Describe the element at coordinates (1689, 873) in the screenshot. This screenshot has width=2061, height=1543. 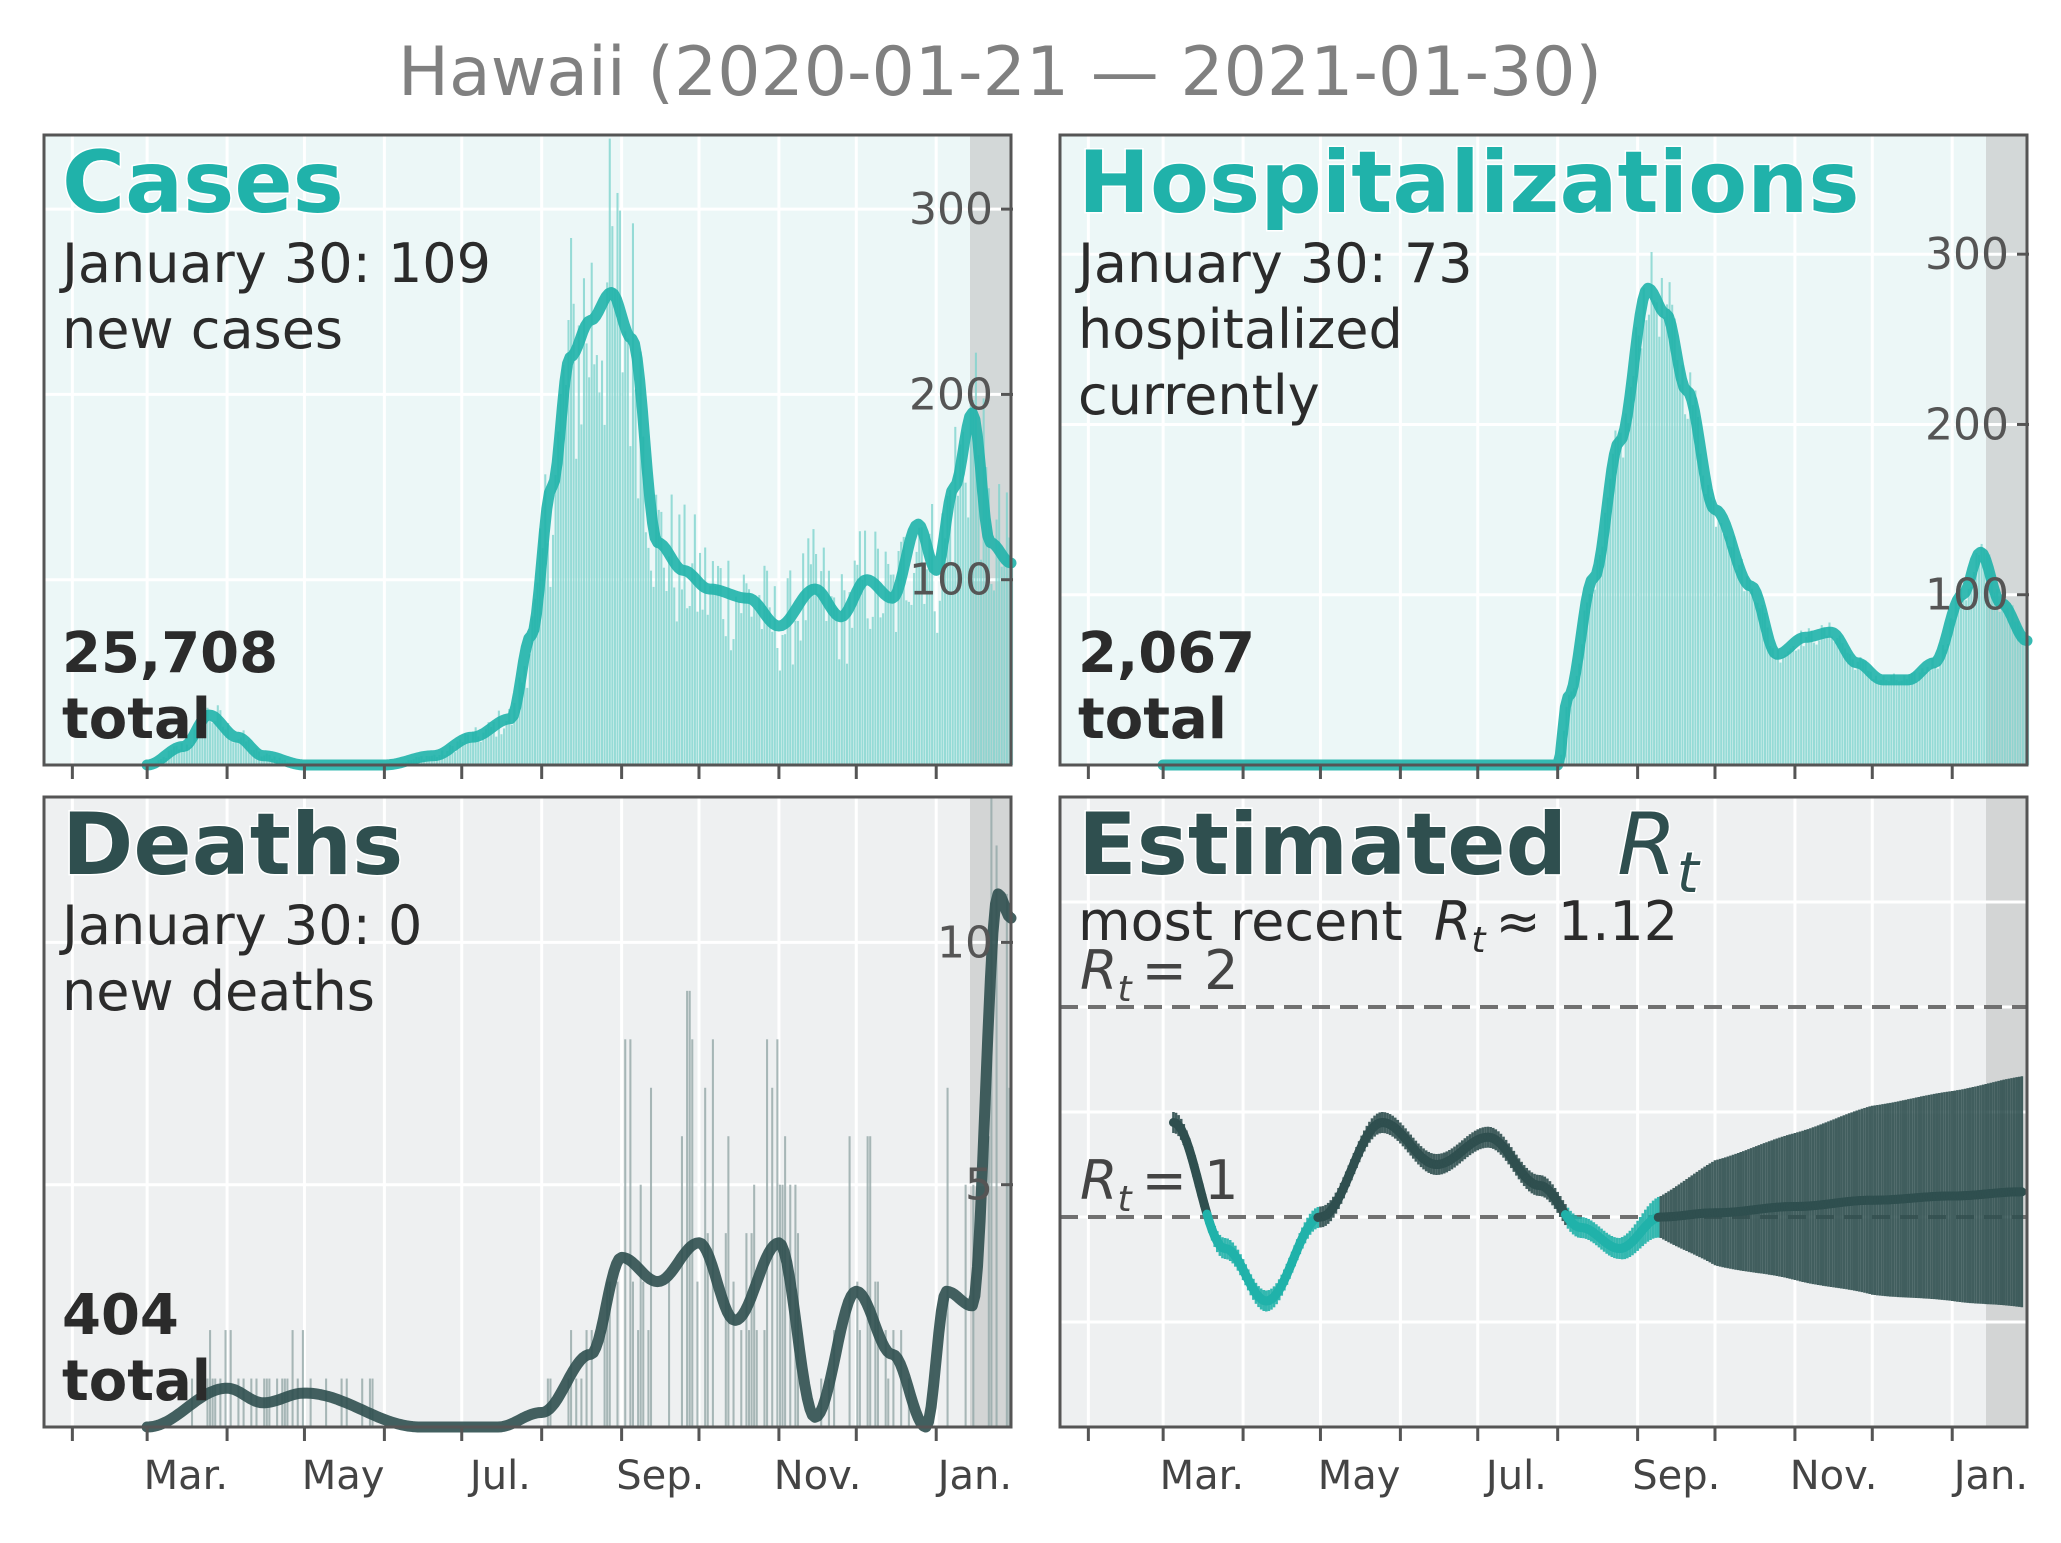
I see `rt-title-subscript: t` at that location.